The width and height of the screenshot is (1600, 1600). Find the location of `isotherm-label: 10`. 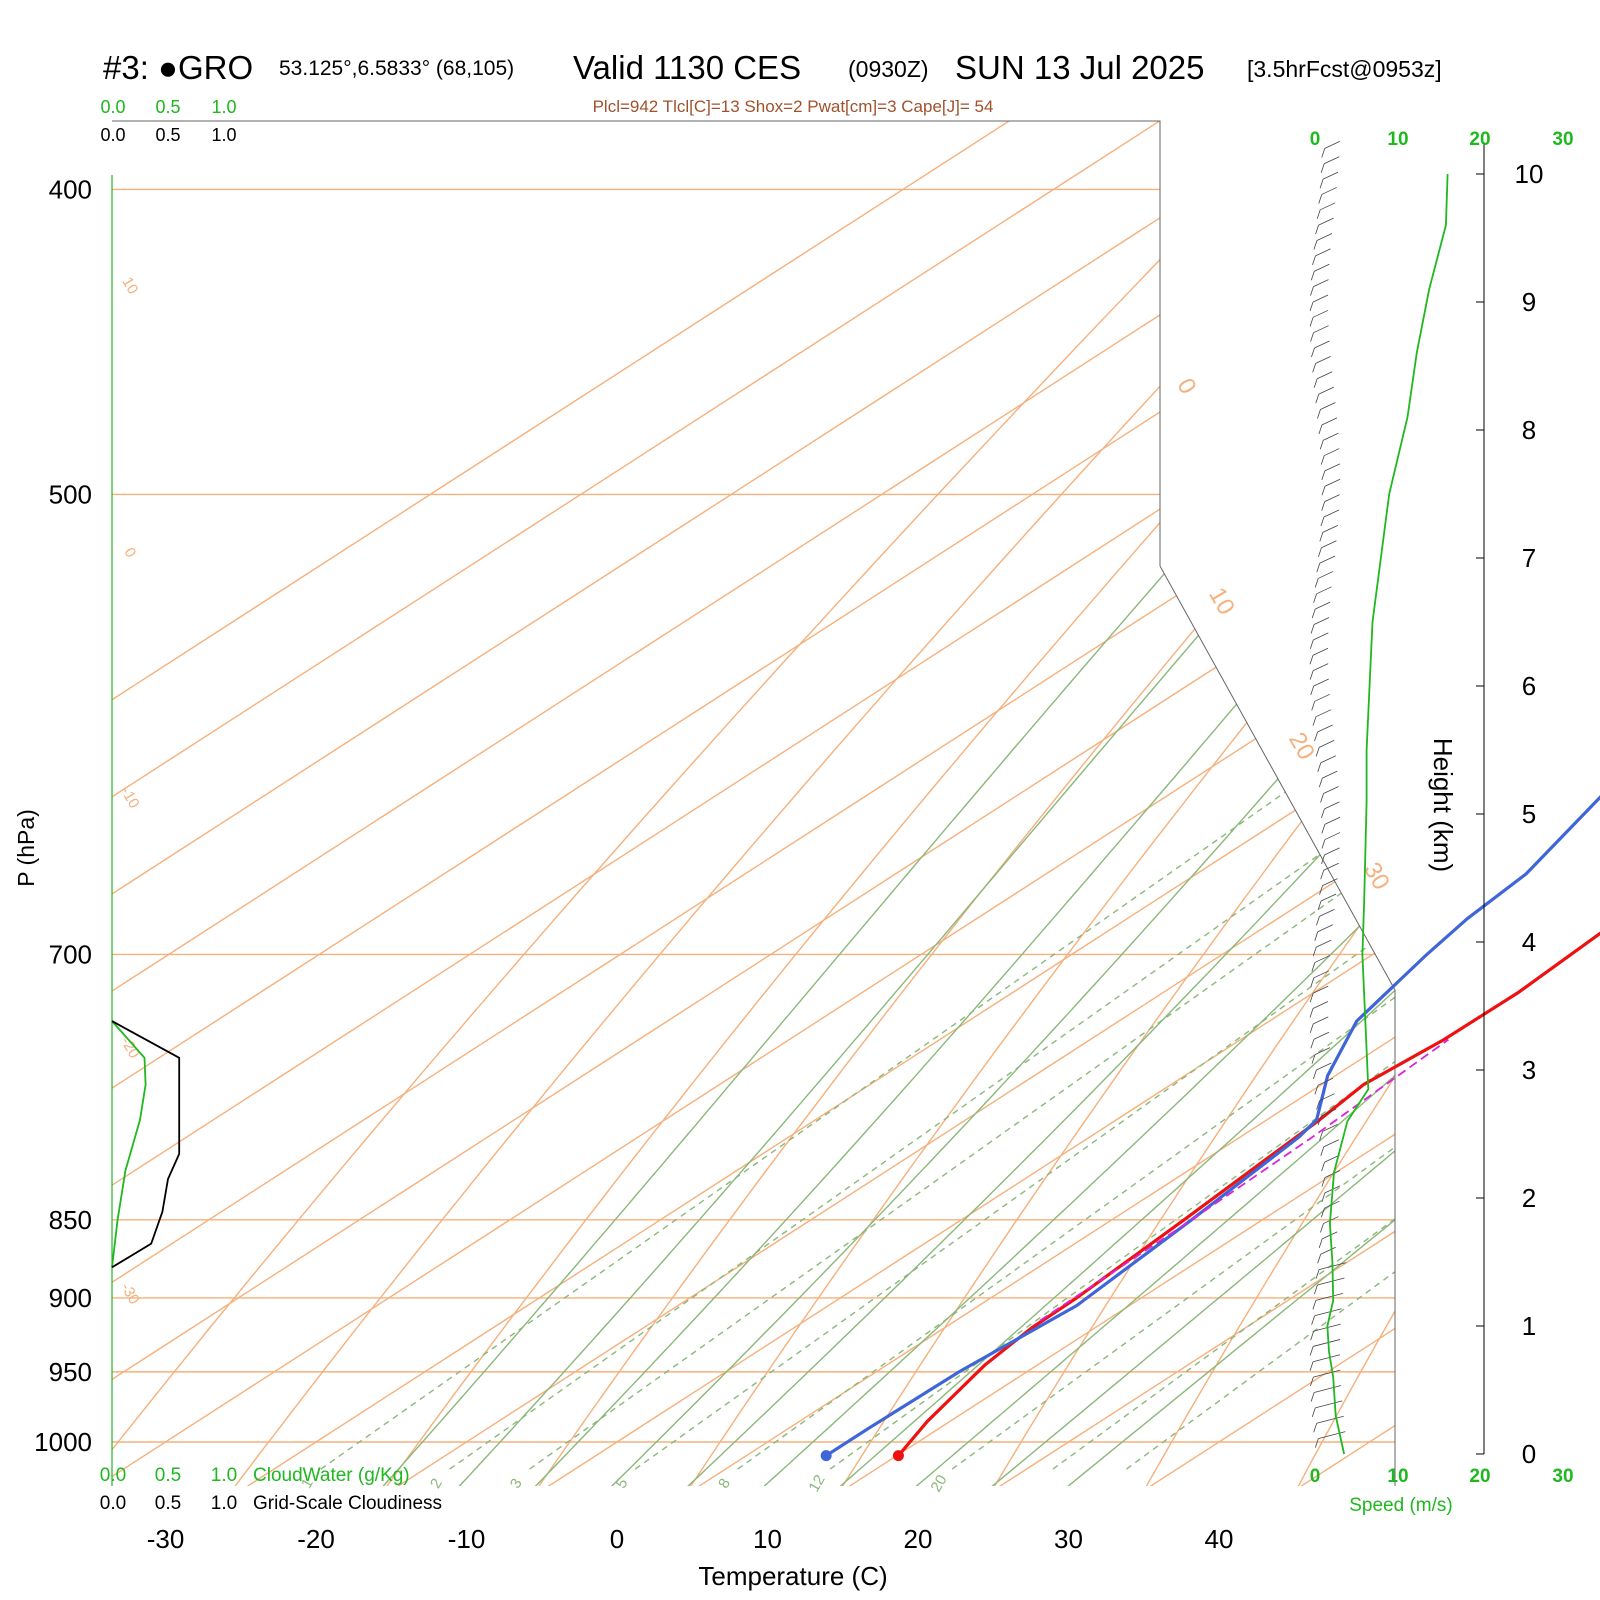

isotherm-label: 10 is located at coordinates (1221, 601).